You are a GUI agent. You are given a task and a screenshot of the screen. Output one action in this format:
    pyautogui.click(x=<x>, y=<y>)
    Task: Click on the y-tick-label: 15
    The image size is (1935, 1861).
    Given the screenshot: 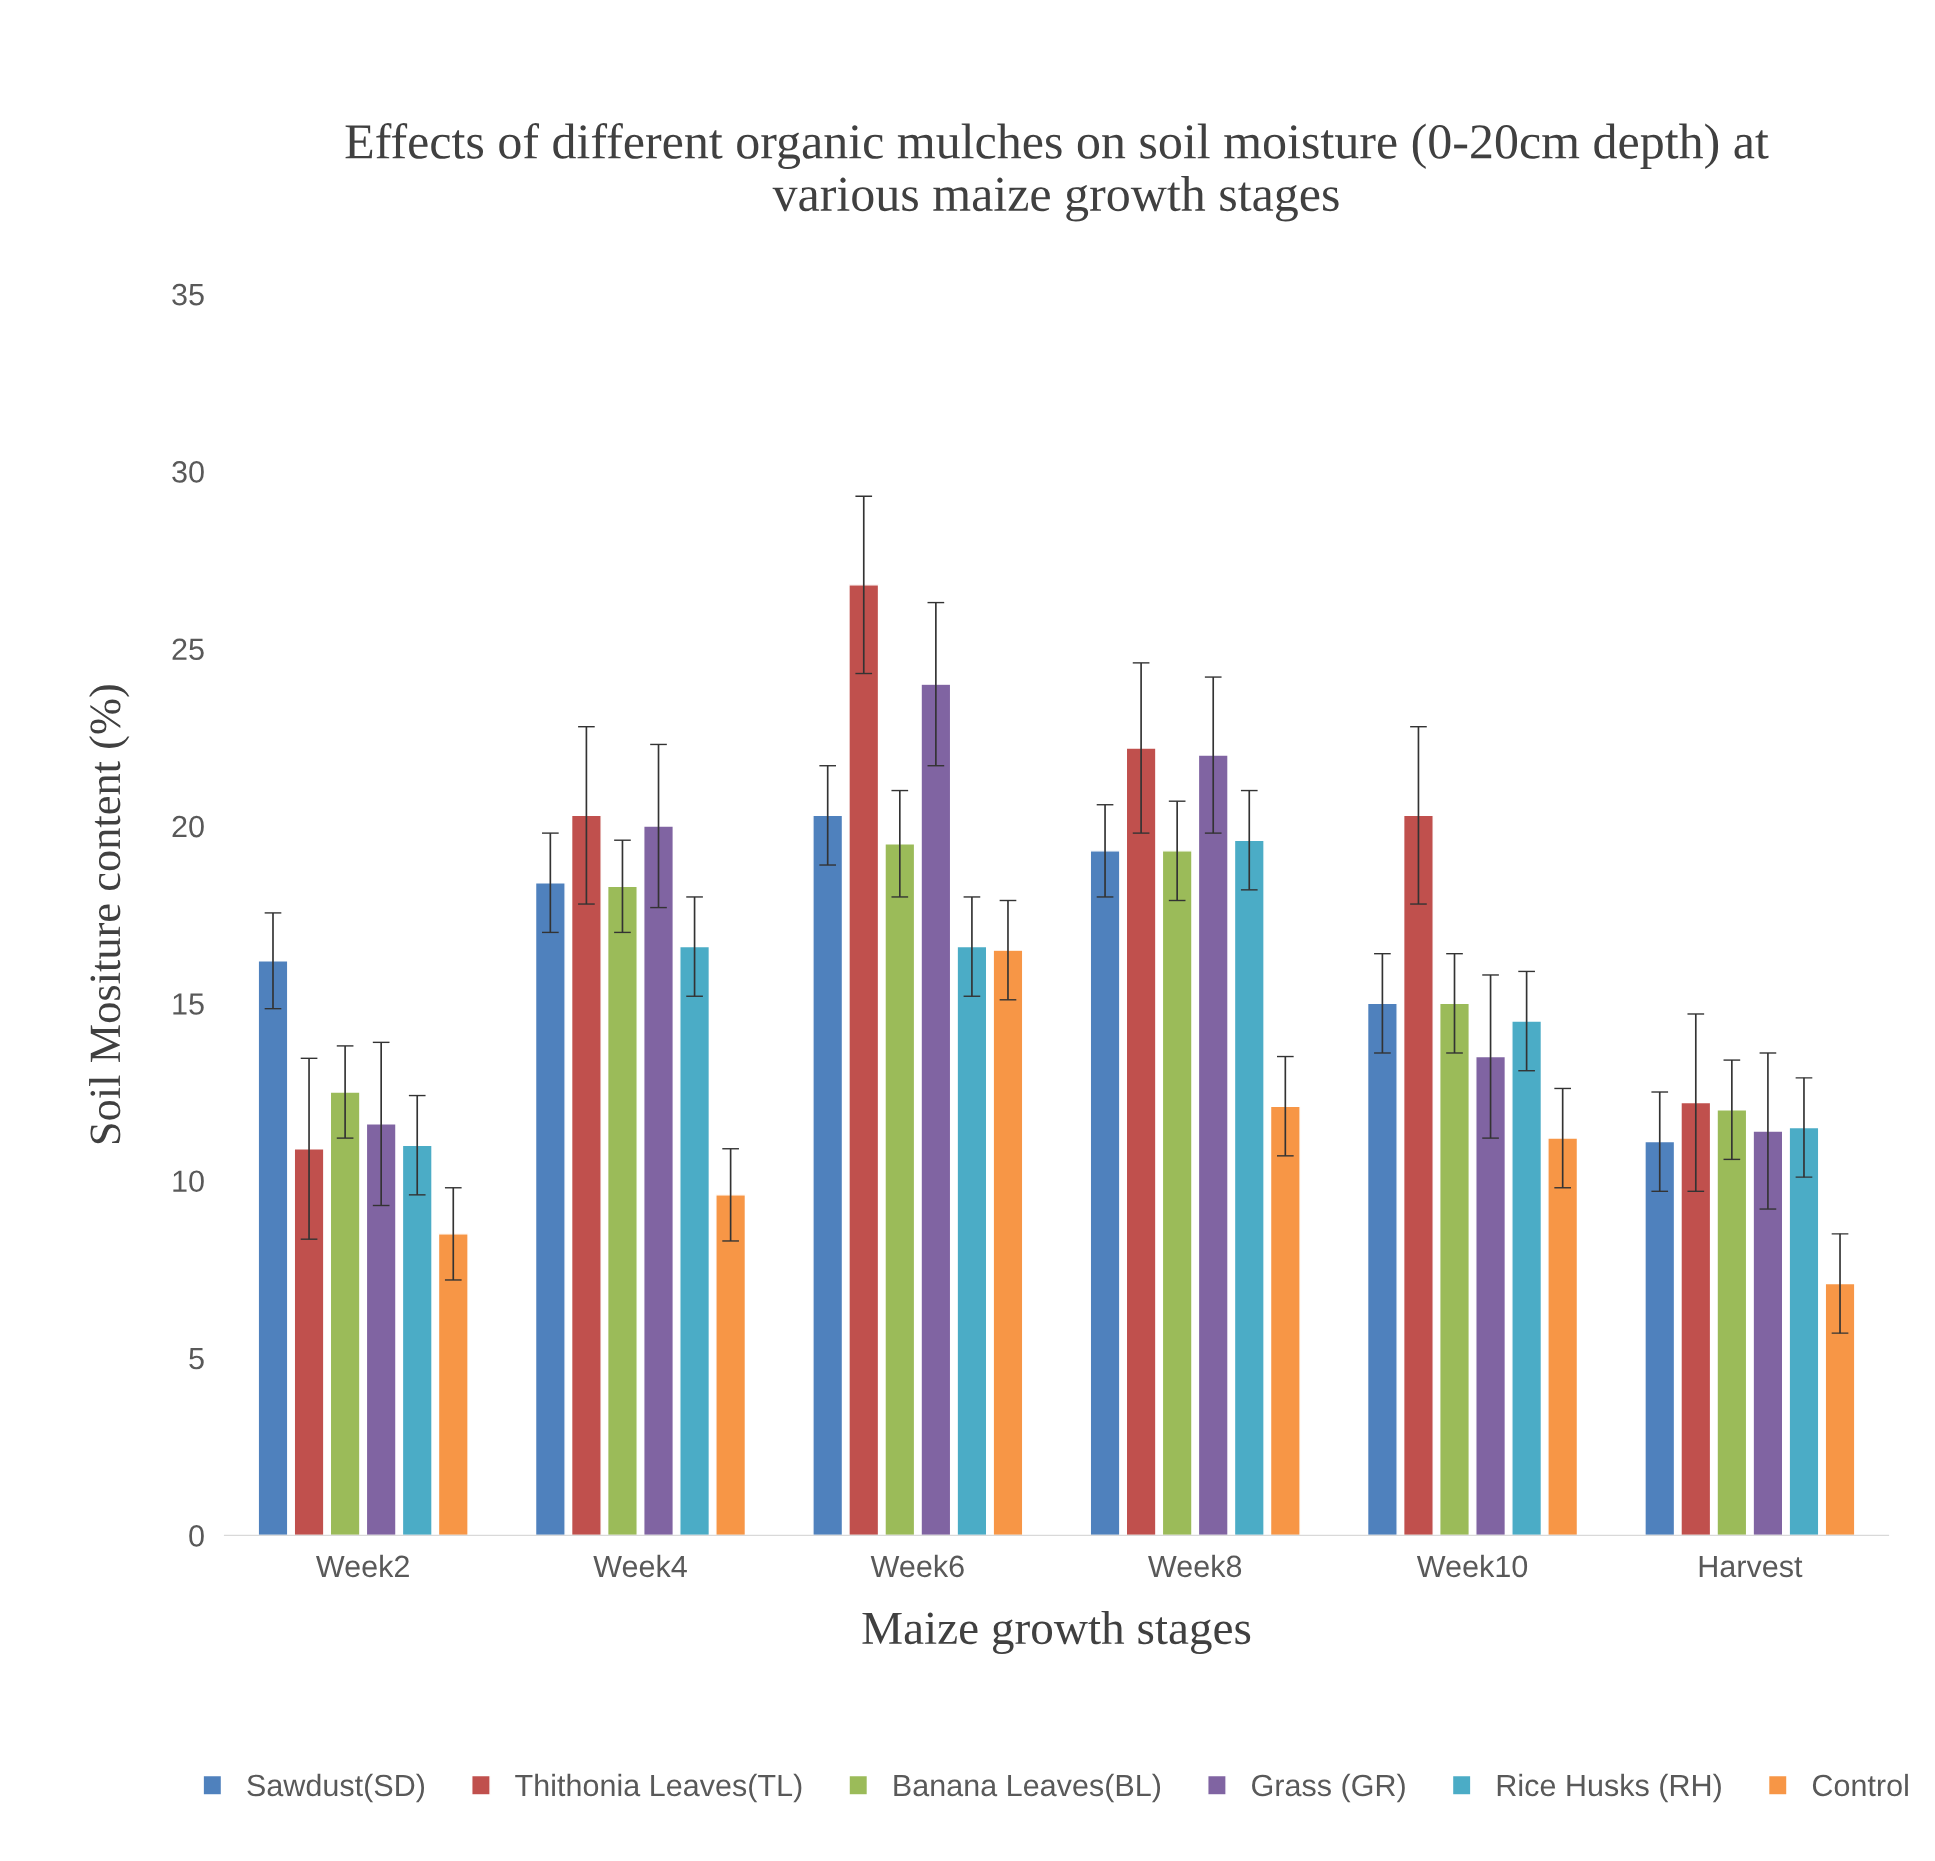 What is the action you would take?
    pyautogui.click(x=188, y=1004)
    